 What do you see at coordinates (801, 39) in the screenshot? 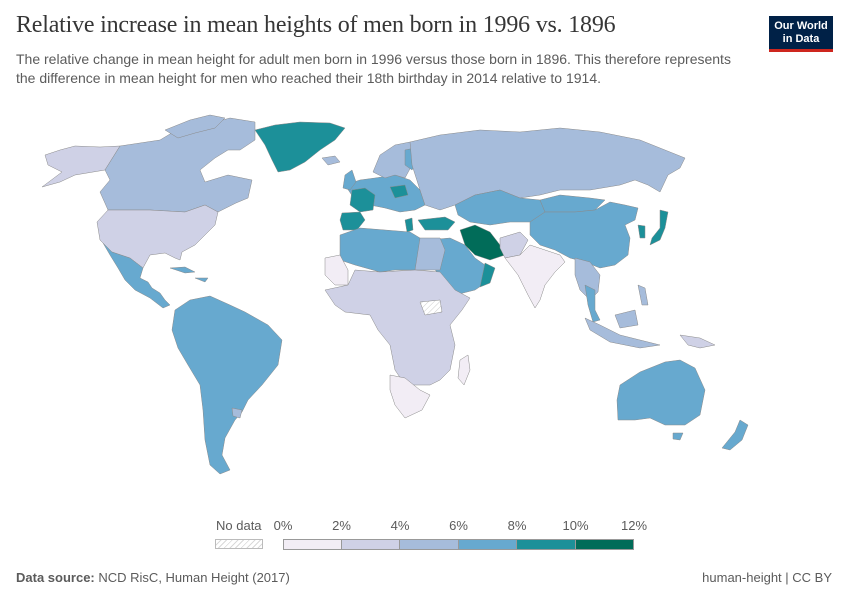
I see `logo-line-2: in Data` at bounding box center [801, 39].